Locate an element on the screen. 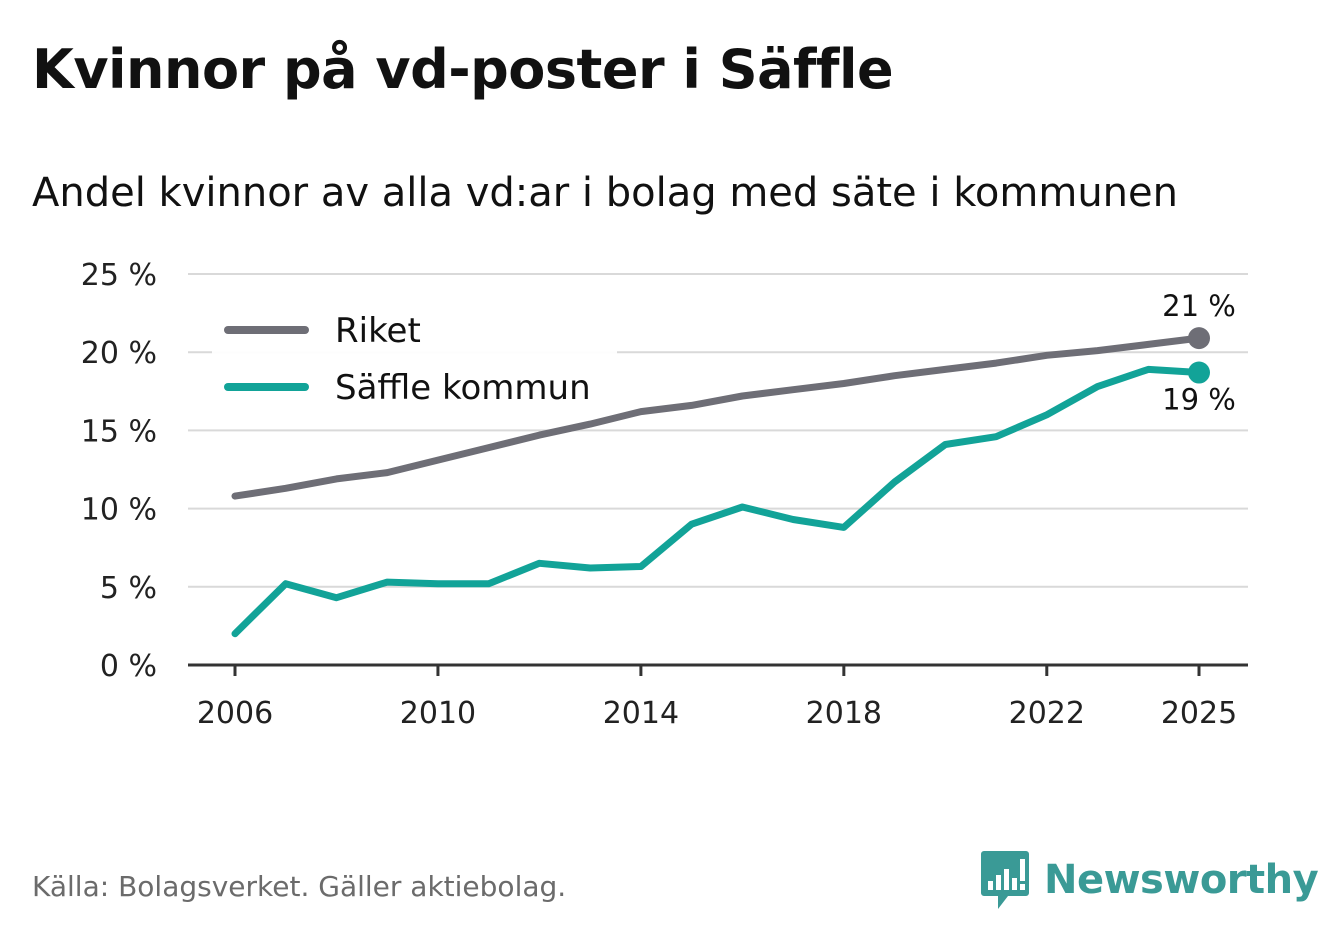 The image size is (1322, 939). x-tick-label: 2025 is located at coordinates (1199, 713).